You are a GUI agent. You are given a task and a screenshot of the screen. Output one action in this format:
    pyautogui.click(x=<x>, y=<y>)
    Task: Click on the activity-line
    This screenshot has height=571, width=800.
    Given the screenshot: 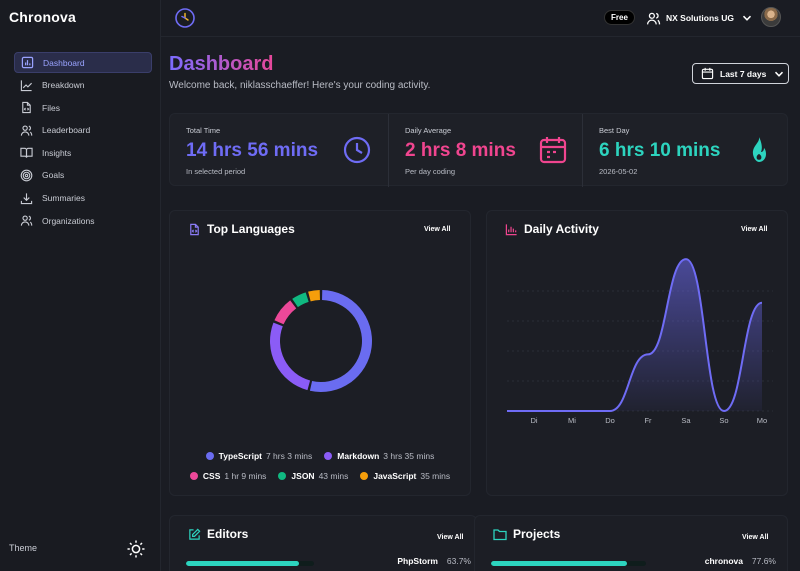 What is the action you would take?
    pyautogui.click(x=635, y=335)
    